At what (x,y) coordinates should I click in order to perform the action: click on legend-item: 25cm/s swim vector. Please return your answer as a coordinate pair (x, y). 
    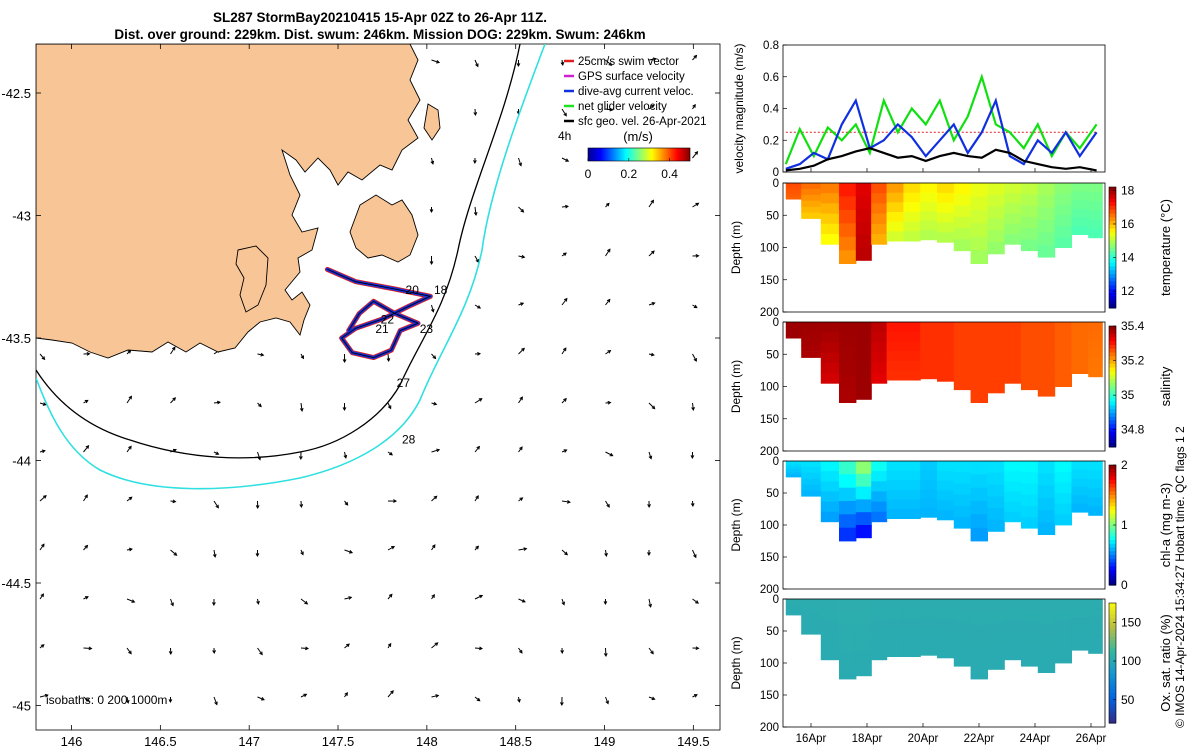
    Looking at the image, I should click on (621, 62).